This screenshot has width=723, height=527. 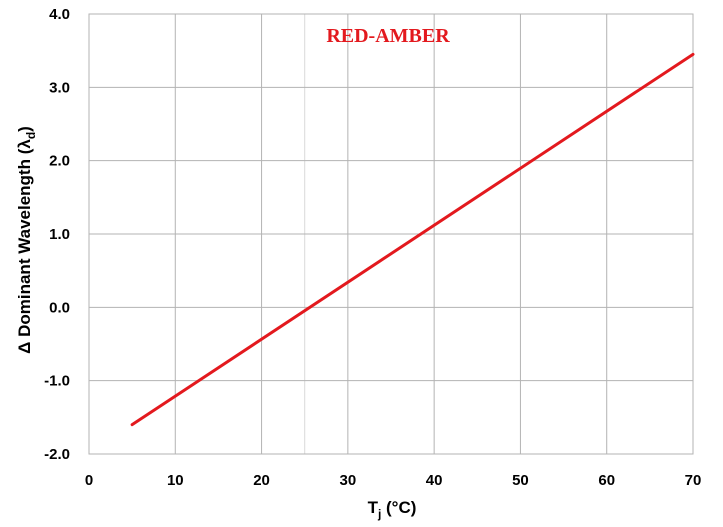 What do you see at coordinates (24, 129) in the screenshot?
I see `y-axis-title-close: )` at bounding box center [24, 129].